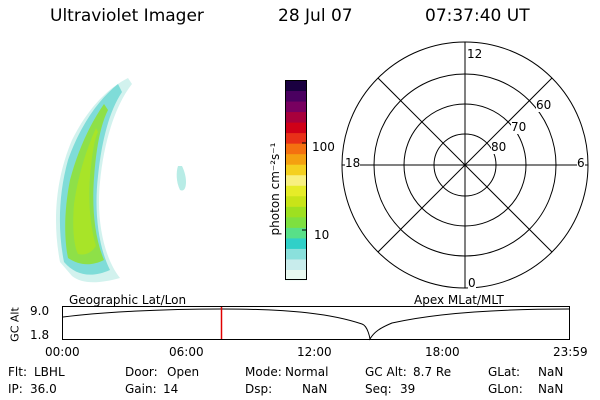 This screenshot has width=600, height=400. What do you see at coordinates (263, 372) in the screenshot?
I see `info-mode-key: Mode:` at bounding box center [263, 372].